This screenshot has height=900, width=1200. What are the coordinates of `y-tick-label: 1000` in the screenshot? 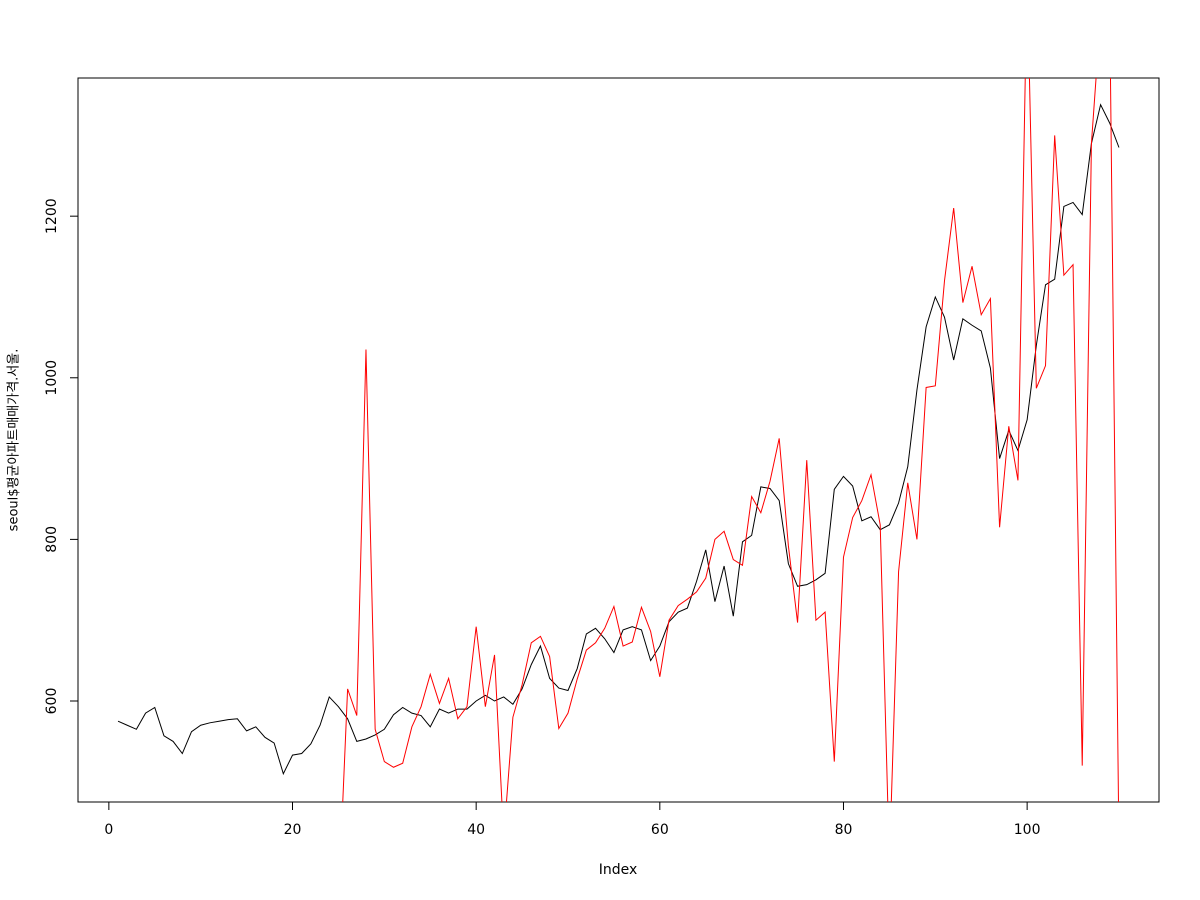 It's located at (52, 378).